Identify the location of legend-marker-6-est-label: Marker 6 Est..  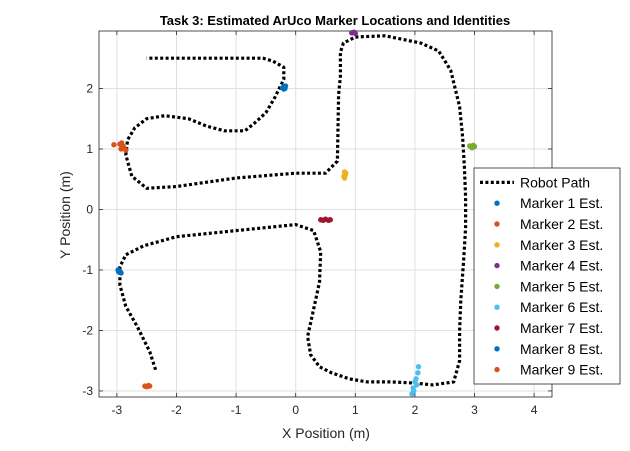
(561, 307).